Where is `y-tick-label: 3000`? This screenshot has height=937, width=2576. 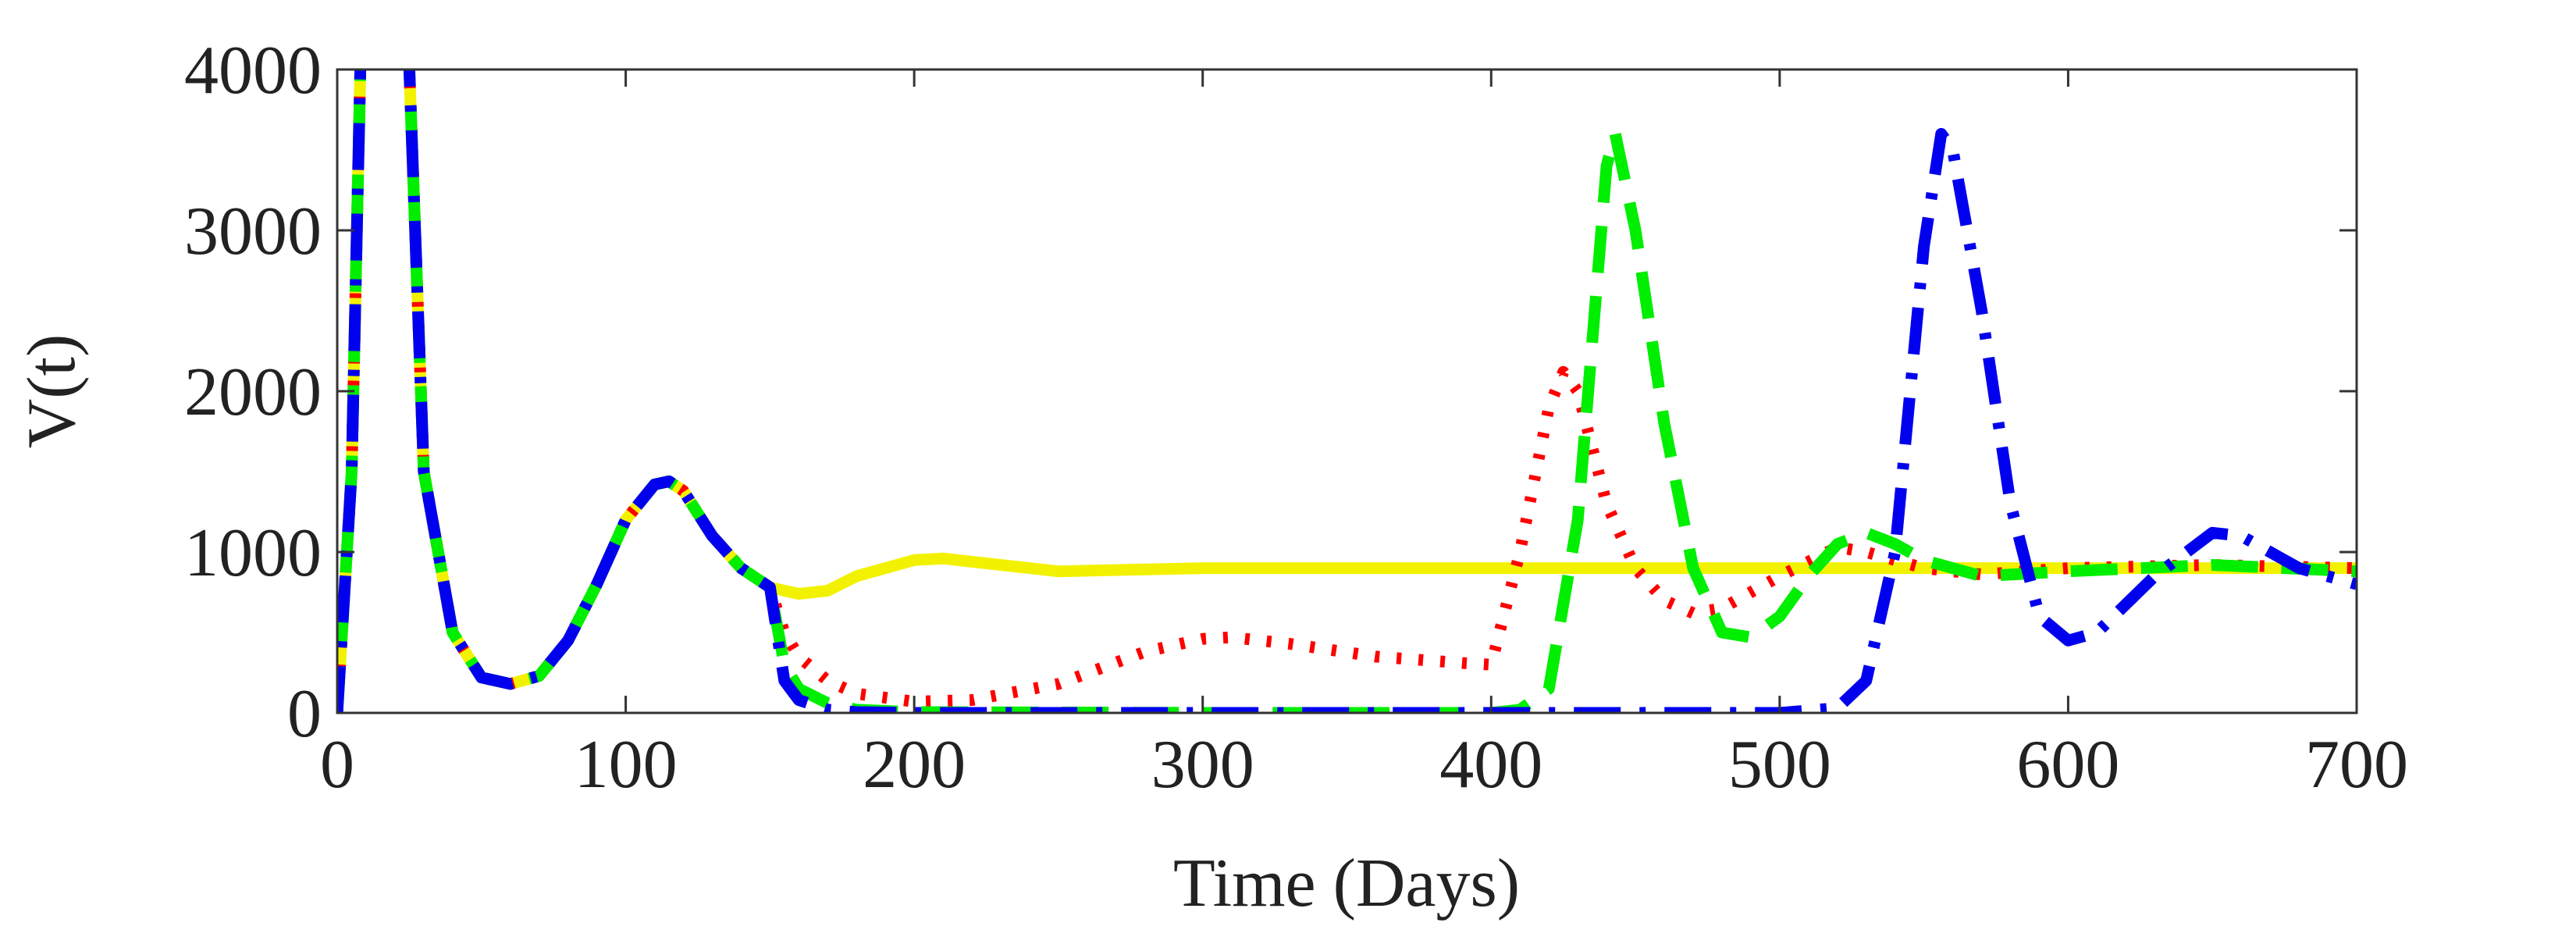 y-tick-label: 3000 is located at coordinates (253, 231).